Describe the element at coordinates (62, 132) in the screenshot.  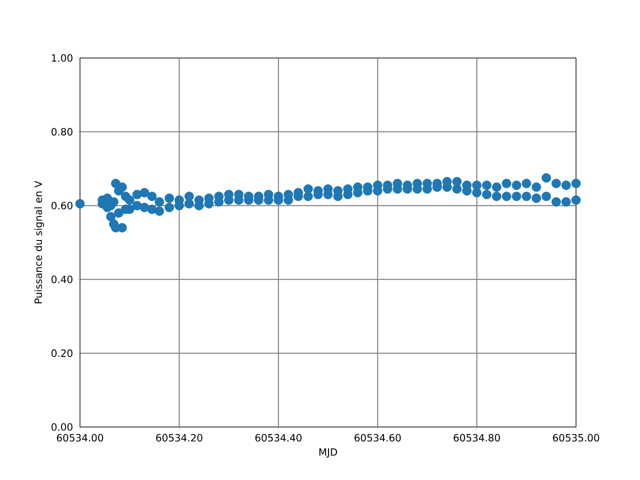
I see `y-tick-label: 0.80` at that location.